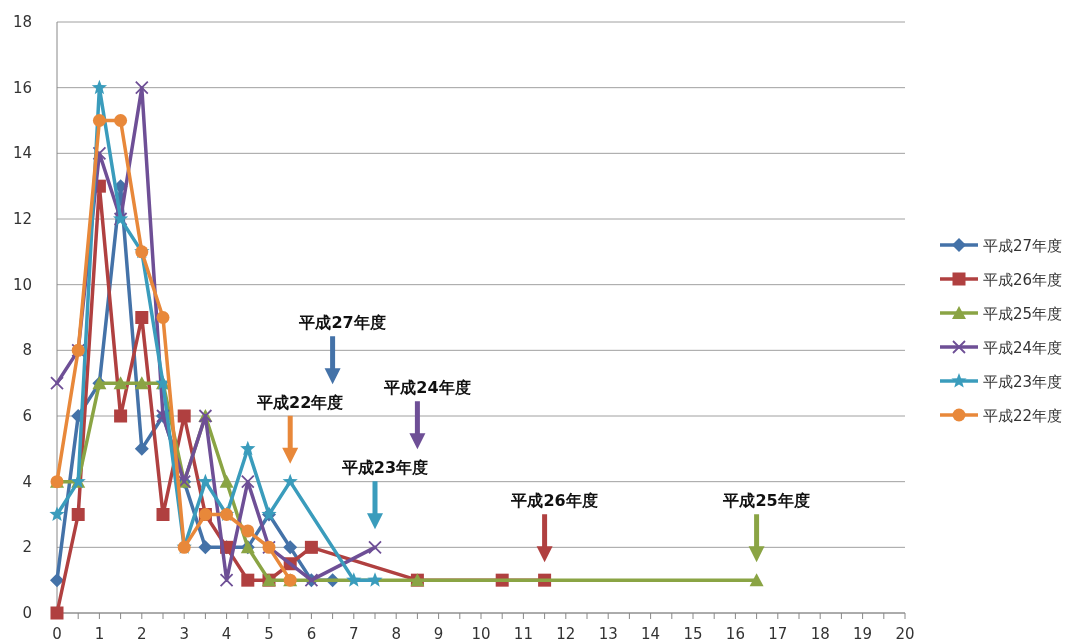 The image size is (1077, 644). I want to click on y-tick-label: 10, so click(22, 284).